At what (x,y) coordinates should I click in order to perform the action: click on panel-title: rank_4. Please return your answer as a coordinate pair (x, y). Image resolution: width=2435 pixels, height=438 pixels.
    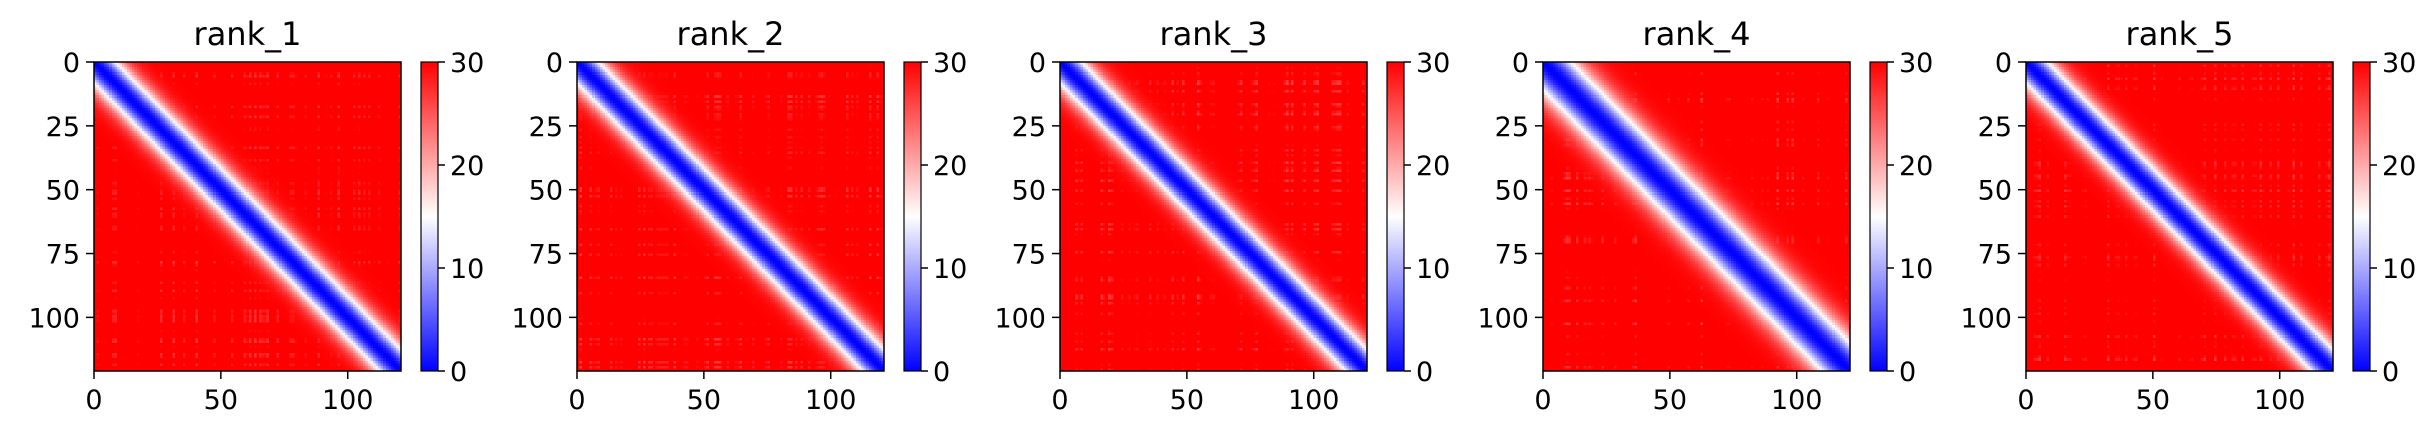
    Looking at the image, I should click on (1697, 34).